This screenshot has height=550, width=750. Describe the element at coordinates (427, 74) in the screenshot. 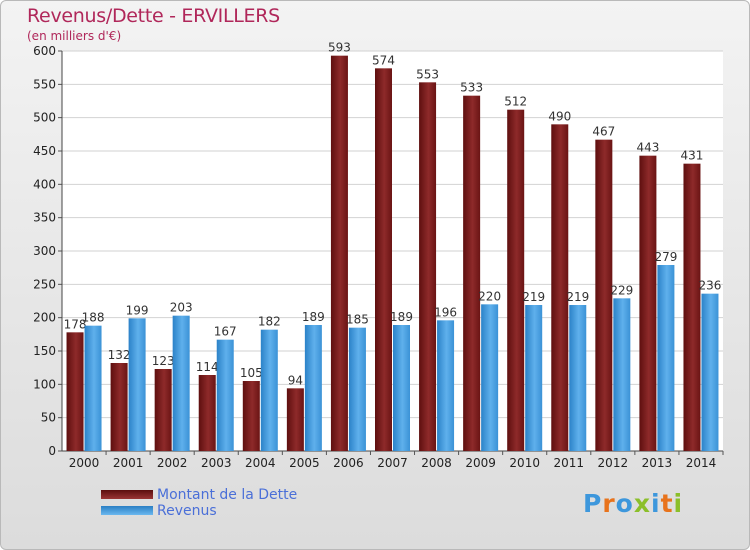

I see `data-label-dette: 553` at that location.